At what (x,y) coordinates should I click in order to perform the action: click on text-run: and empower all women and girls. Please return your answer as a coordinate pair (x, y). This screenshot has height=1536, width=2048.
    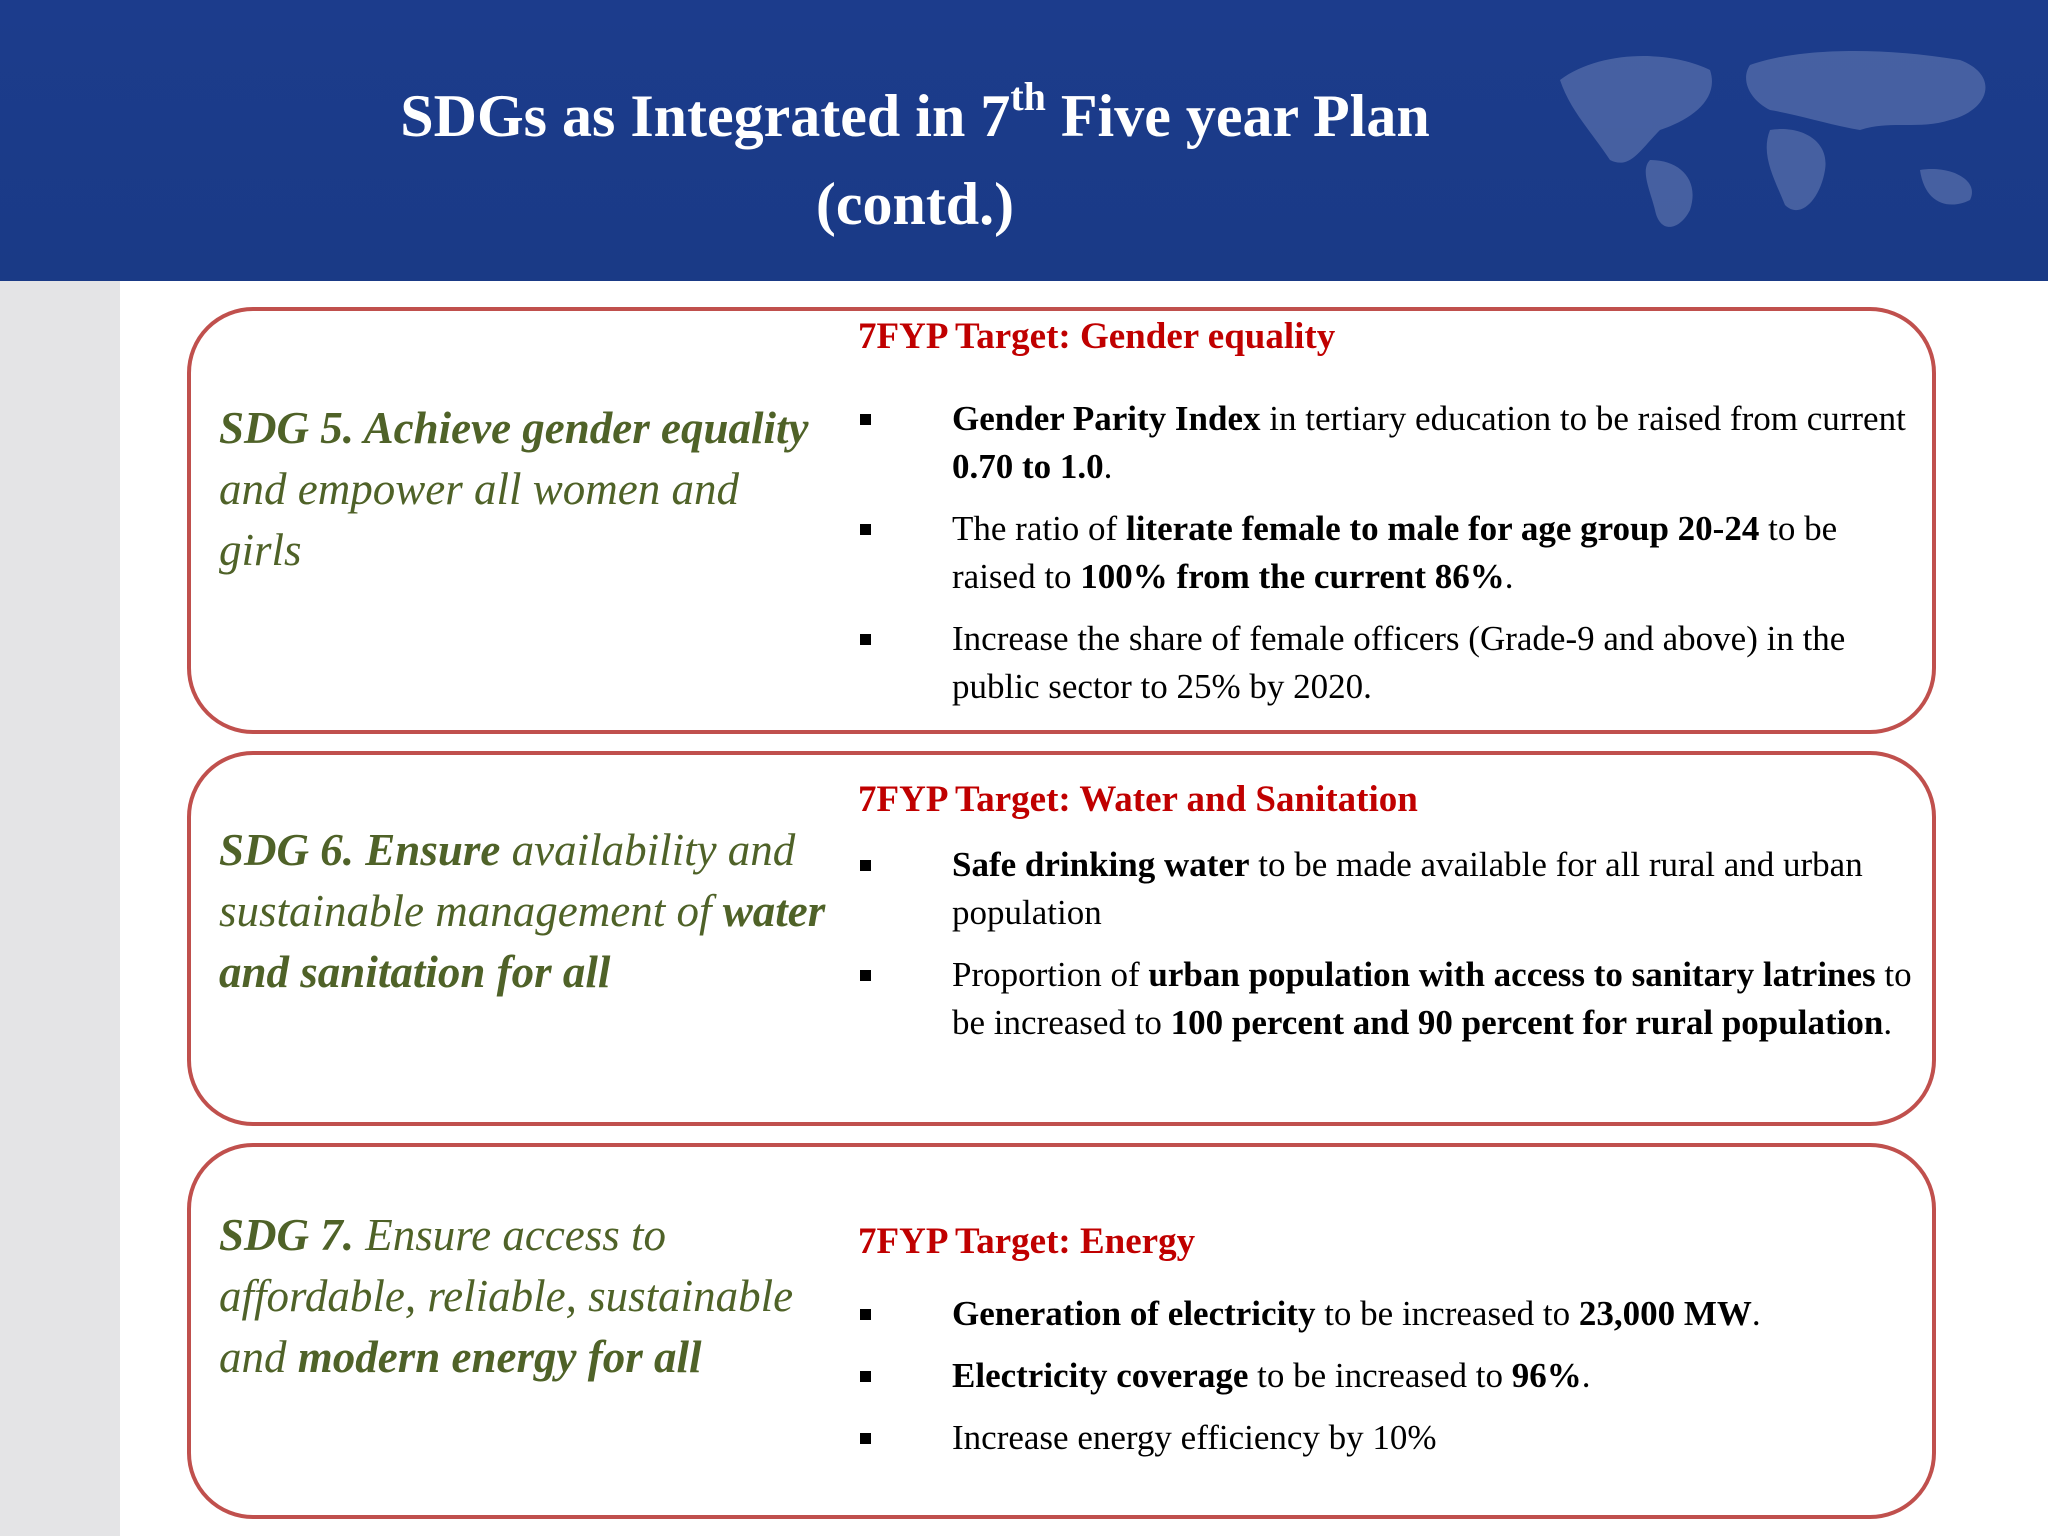
    Looking at the image, I should click on (479, 519).